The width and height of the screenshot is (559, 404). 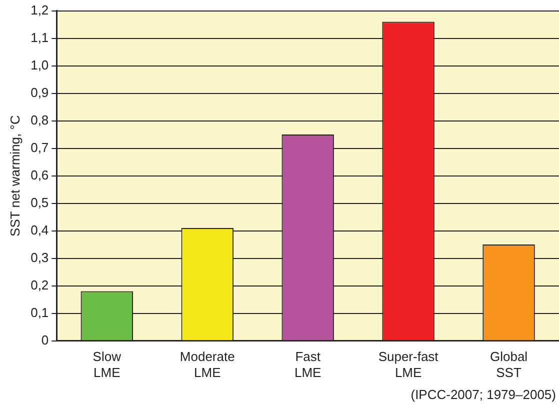 I want to click on y-tick-label: 0,2, so click(x=39, y=284).